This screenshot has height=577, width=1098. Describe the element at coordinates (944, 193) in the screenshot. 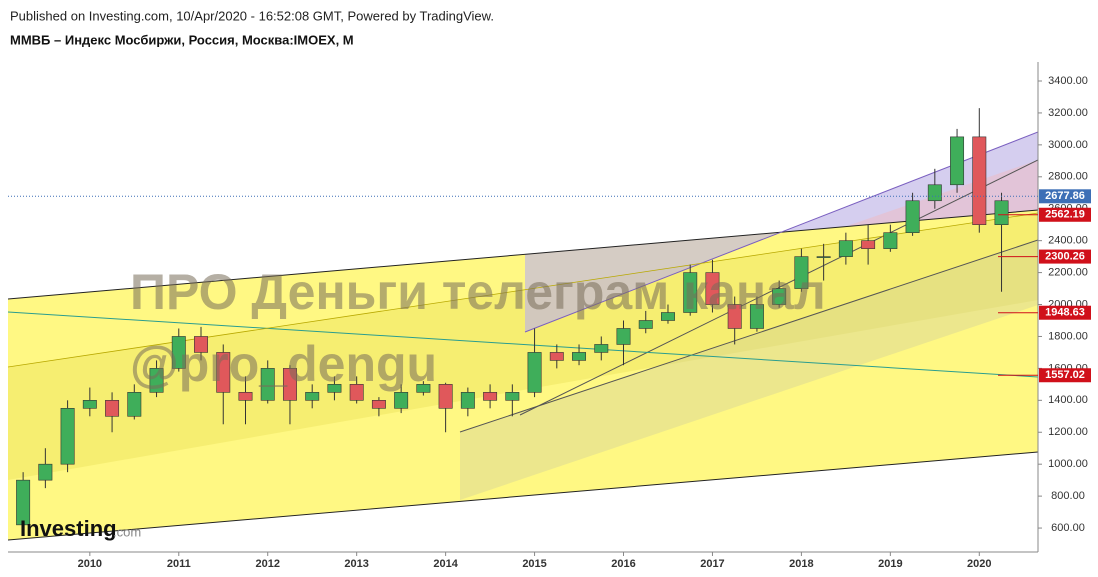

I see `channel-fill` at that location.